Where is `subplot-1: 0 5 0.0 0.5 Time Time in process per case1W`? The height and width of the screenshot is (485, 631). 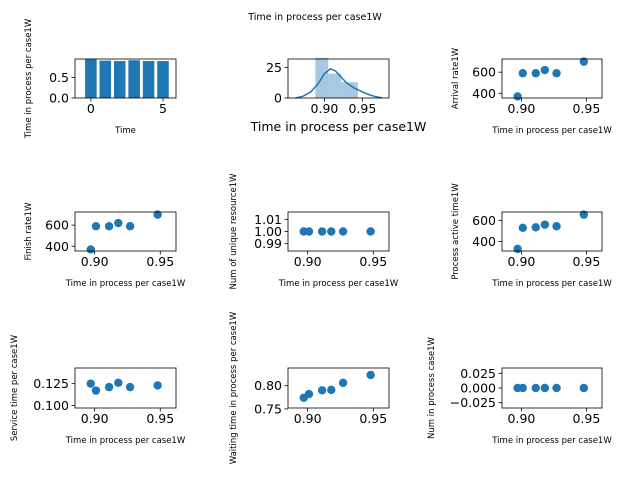 subplot-1: 0 5 0.0 0.5 Time Time in process per case1W is located at coordinates (100, 78).